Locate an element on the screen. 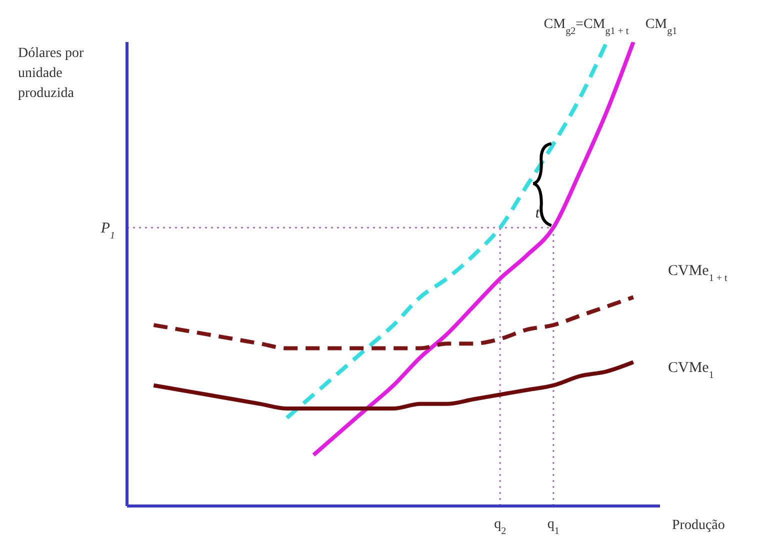 Image resolution: width=758 pixels, height=550 pixels. y-axis-title: Dólares por unidade produzida is located at coordinates (51, 74).